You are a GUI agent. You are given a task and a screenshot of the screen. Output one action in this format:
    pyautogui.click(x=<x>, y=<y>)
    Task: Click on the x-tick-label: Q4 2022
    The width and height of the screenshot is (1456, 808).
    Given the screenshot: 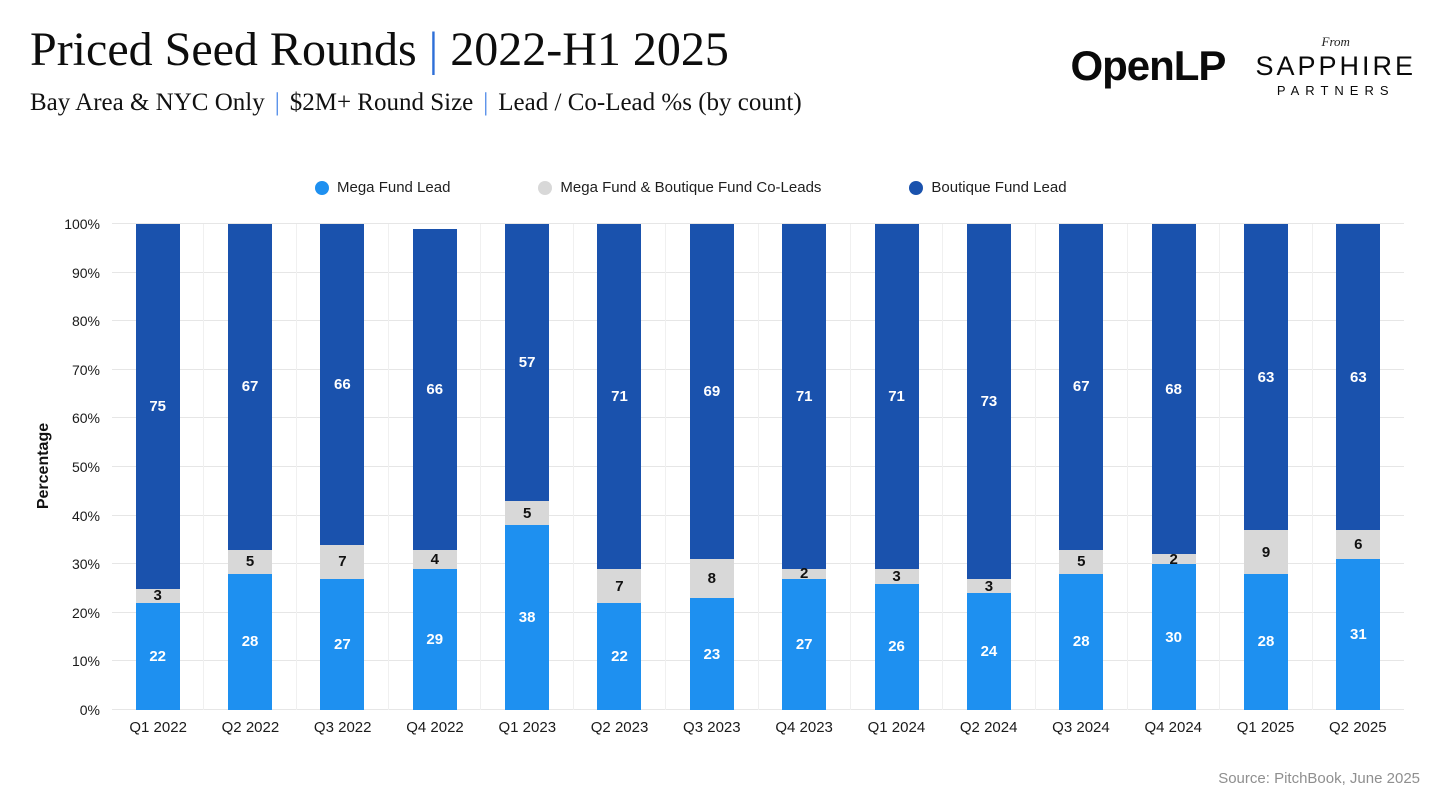 What is the action you would take?
    pyautogui.click(x=435, y=727)
    